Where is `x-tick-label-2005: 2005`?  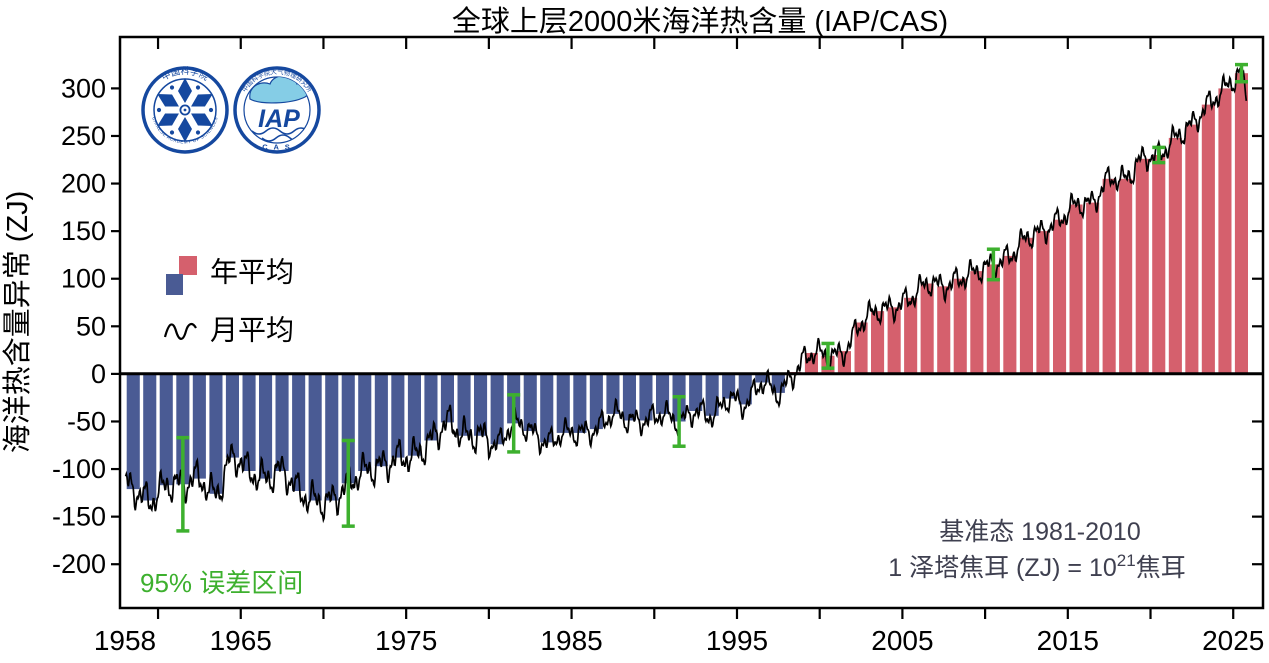
x-tick-label-2005: 2005 is located at coordinates (902, 640).